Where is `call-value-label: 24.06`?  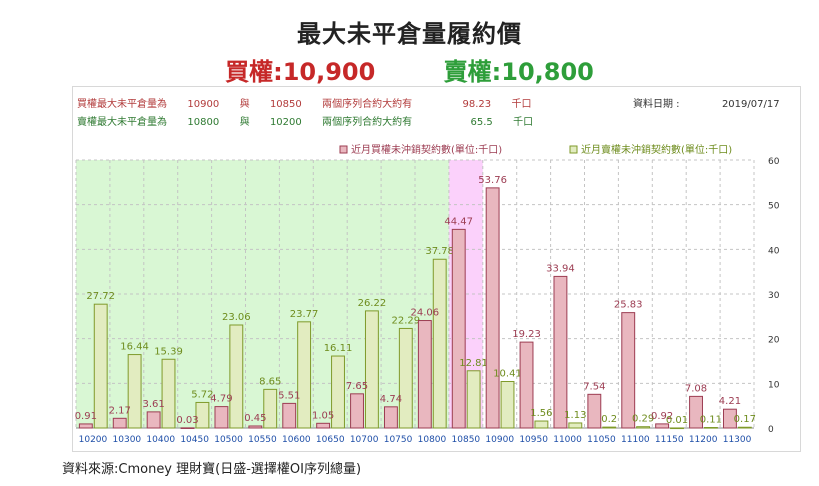 call-value-label: 24.06 is located at coordinates (425, 313).